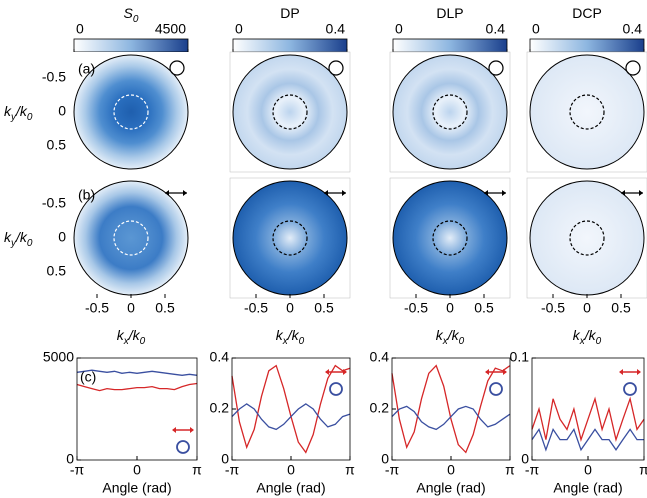 Image resolution: width=647 pixels, height=498 pixels. I want to click on column-title: DCP, so click(587, 13).